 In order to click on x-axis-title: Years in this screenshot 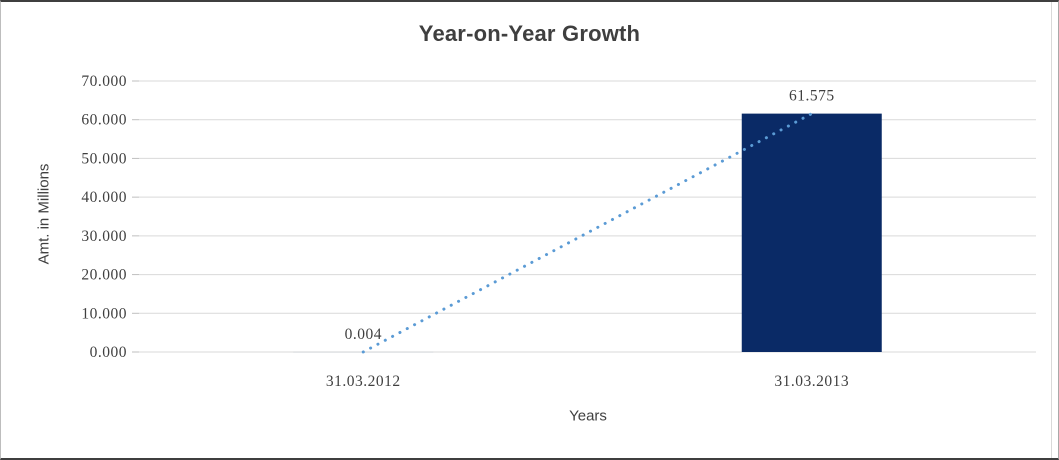, I will do `click(588, 416)`.